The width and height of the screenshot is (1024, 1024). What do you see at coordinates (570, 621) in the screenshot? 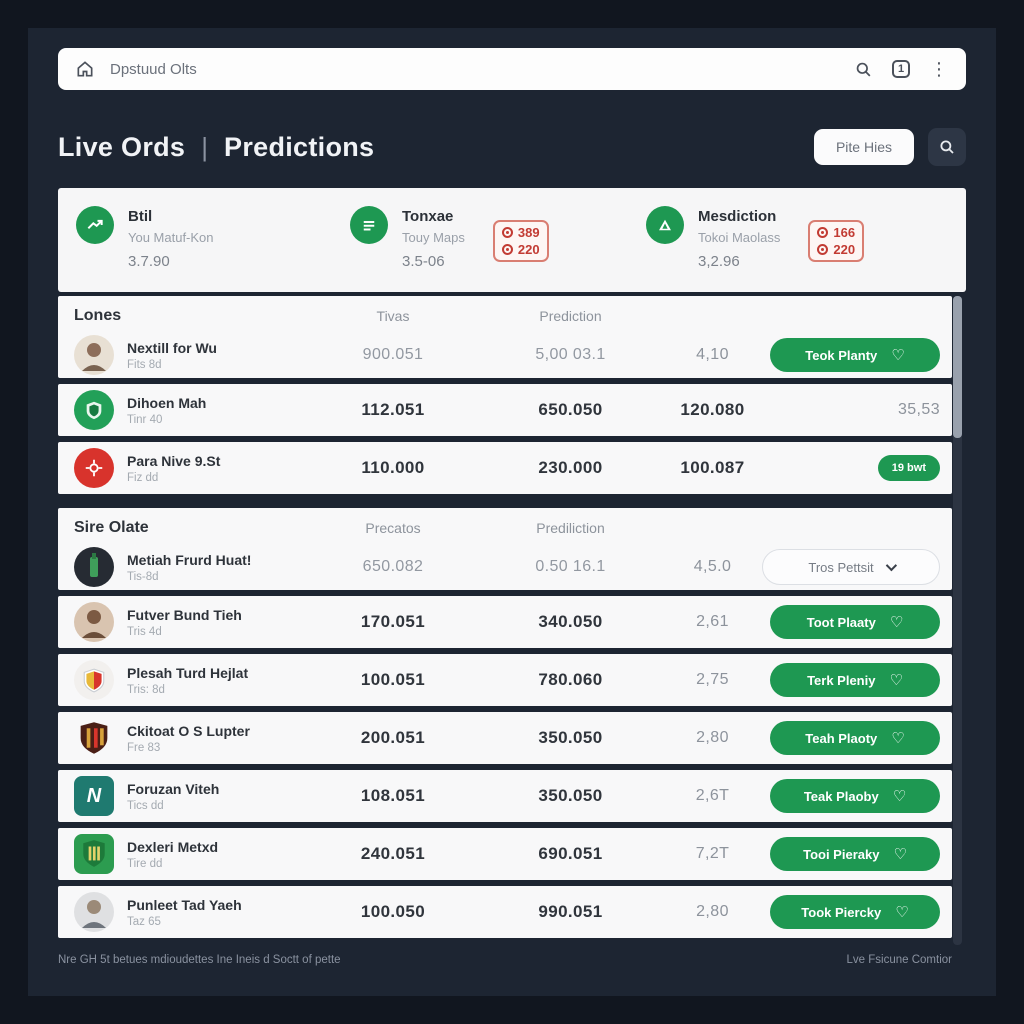
I see `odds-value: 340.050` at bounding box center [570, 621].